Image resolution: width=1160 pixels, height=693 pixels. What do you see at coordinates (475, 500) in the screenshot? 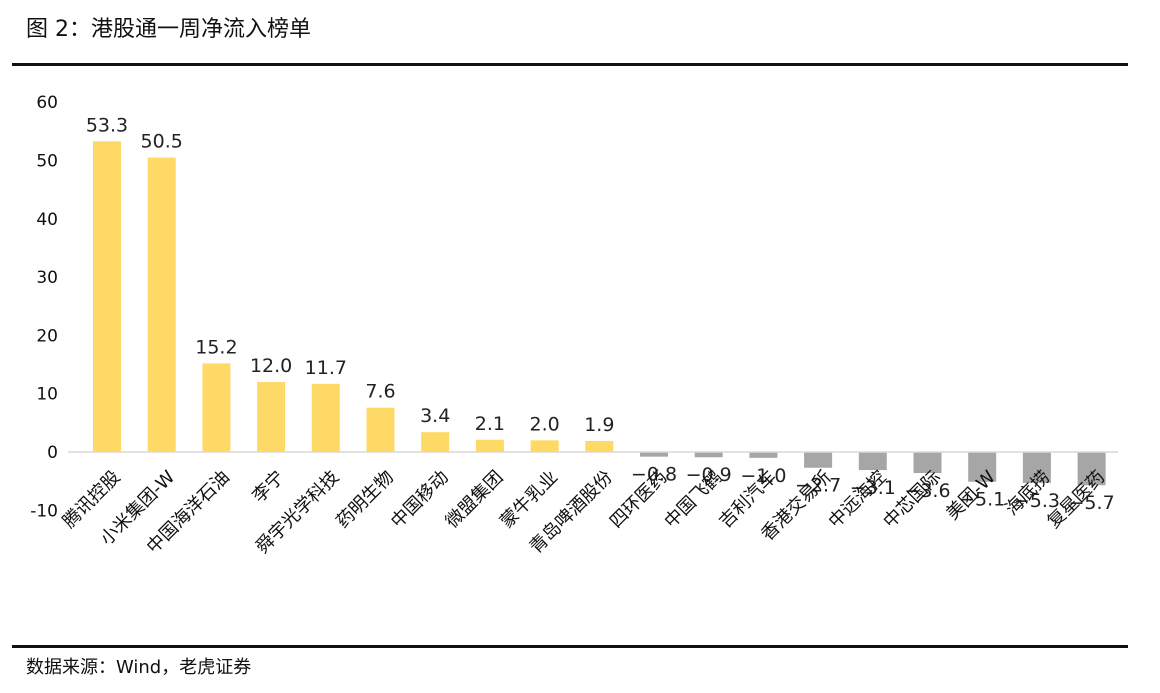
I see `x-tick-label: 微盟集团` at bounding box center [475, 500].